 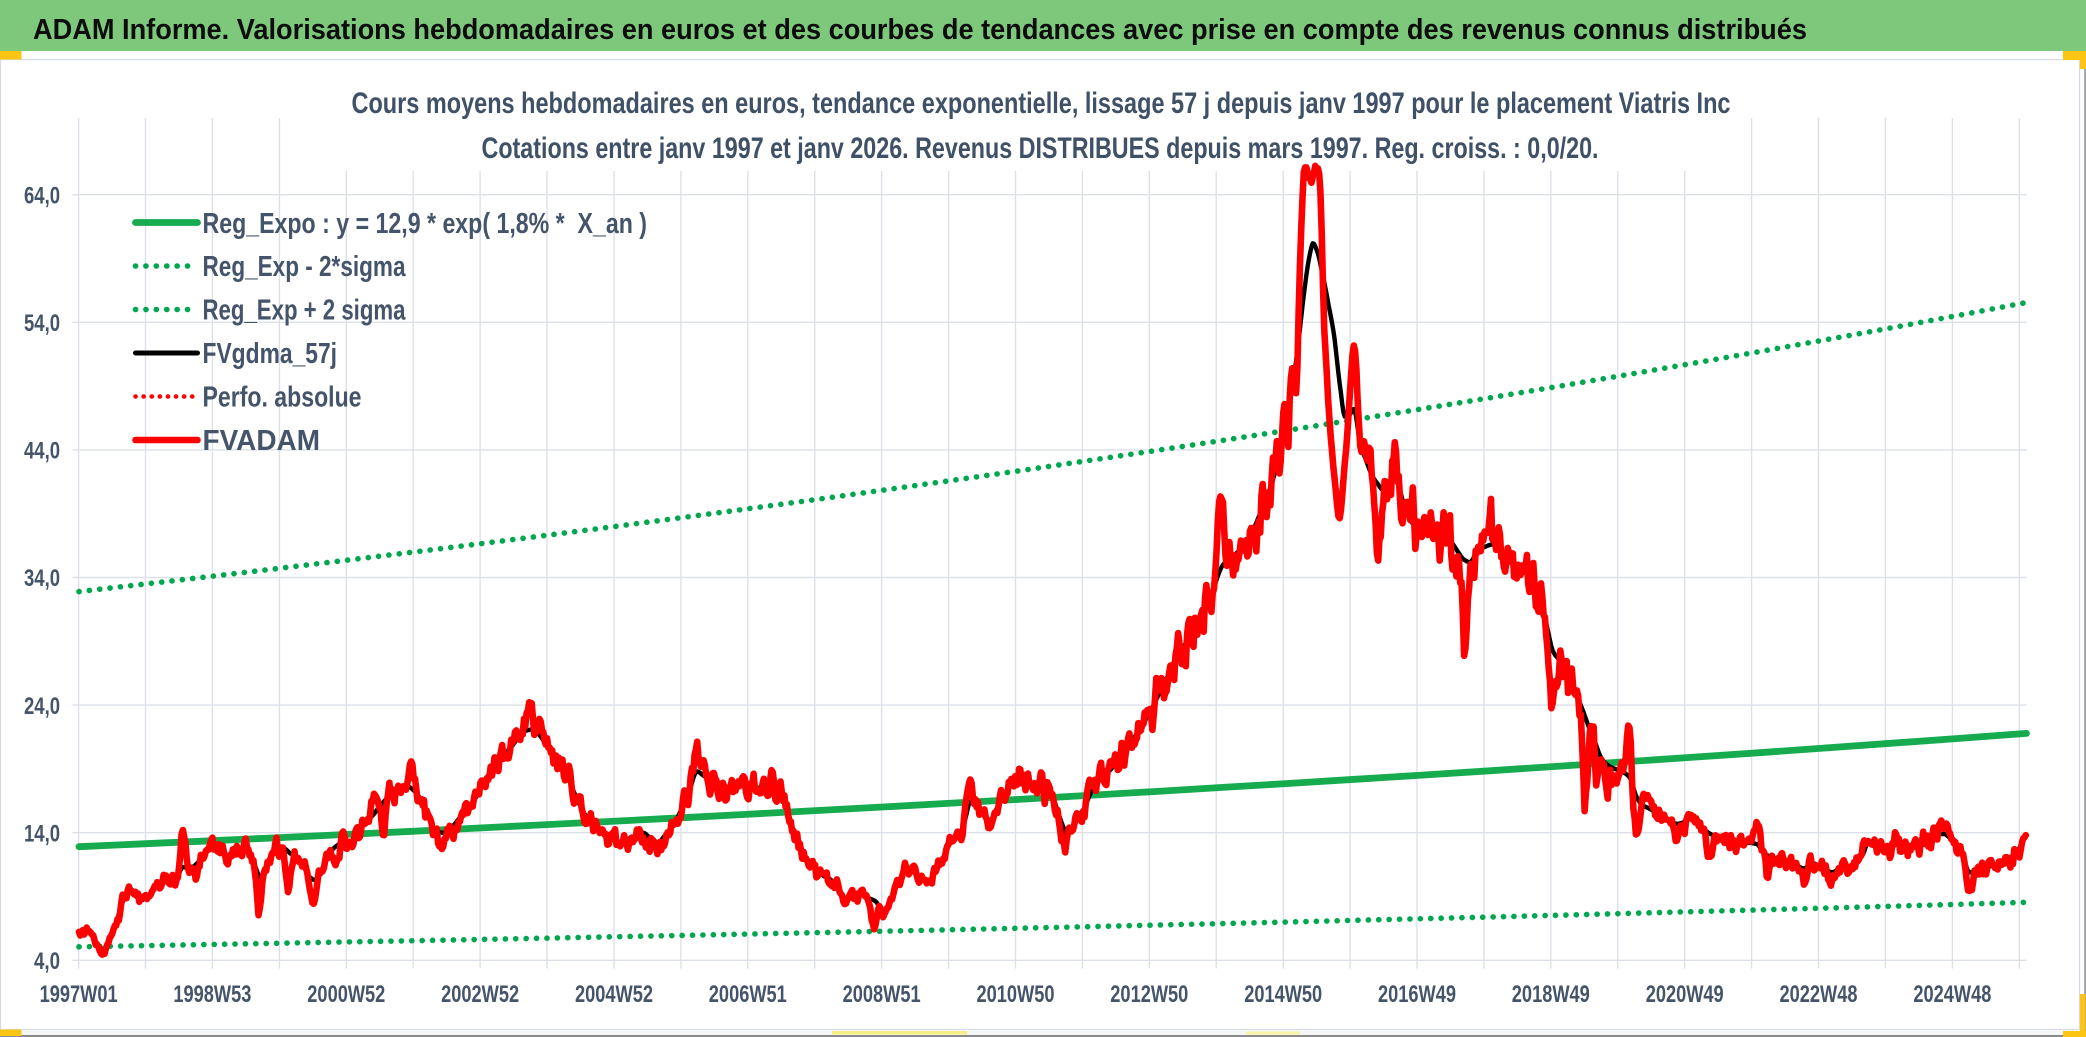 What do you see at coordinates (42, 195) in the screenshot?
I see `svg-text: 64,0` at bounding box center [42, 195].